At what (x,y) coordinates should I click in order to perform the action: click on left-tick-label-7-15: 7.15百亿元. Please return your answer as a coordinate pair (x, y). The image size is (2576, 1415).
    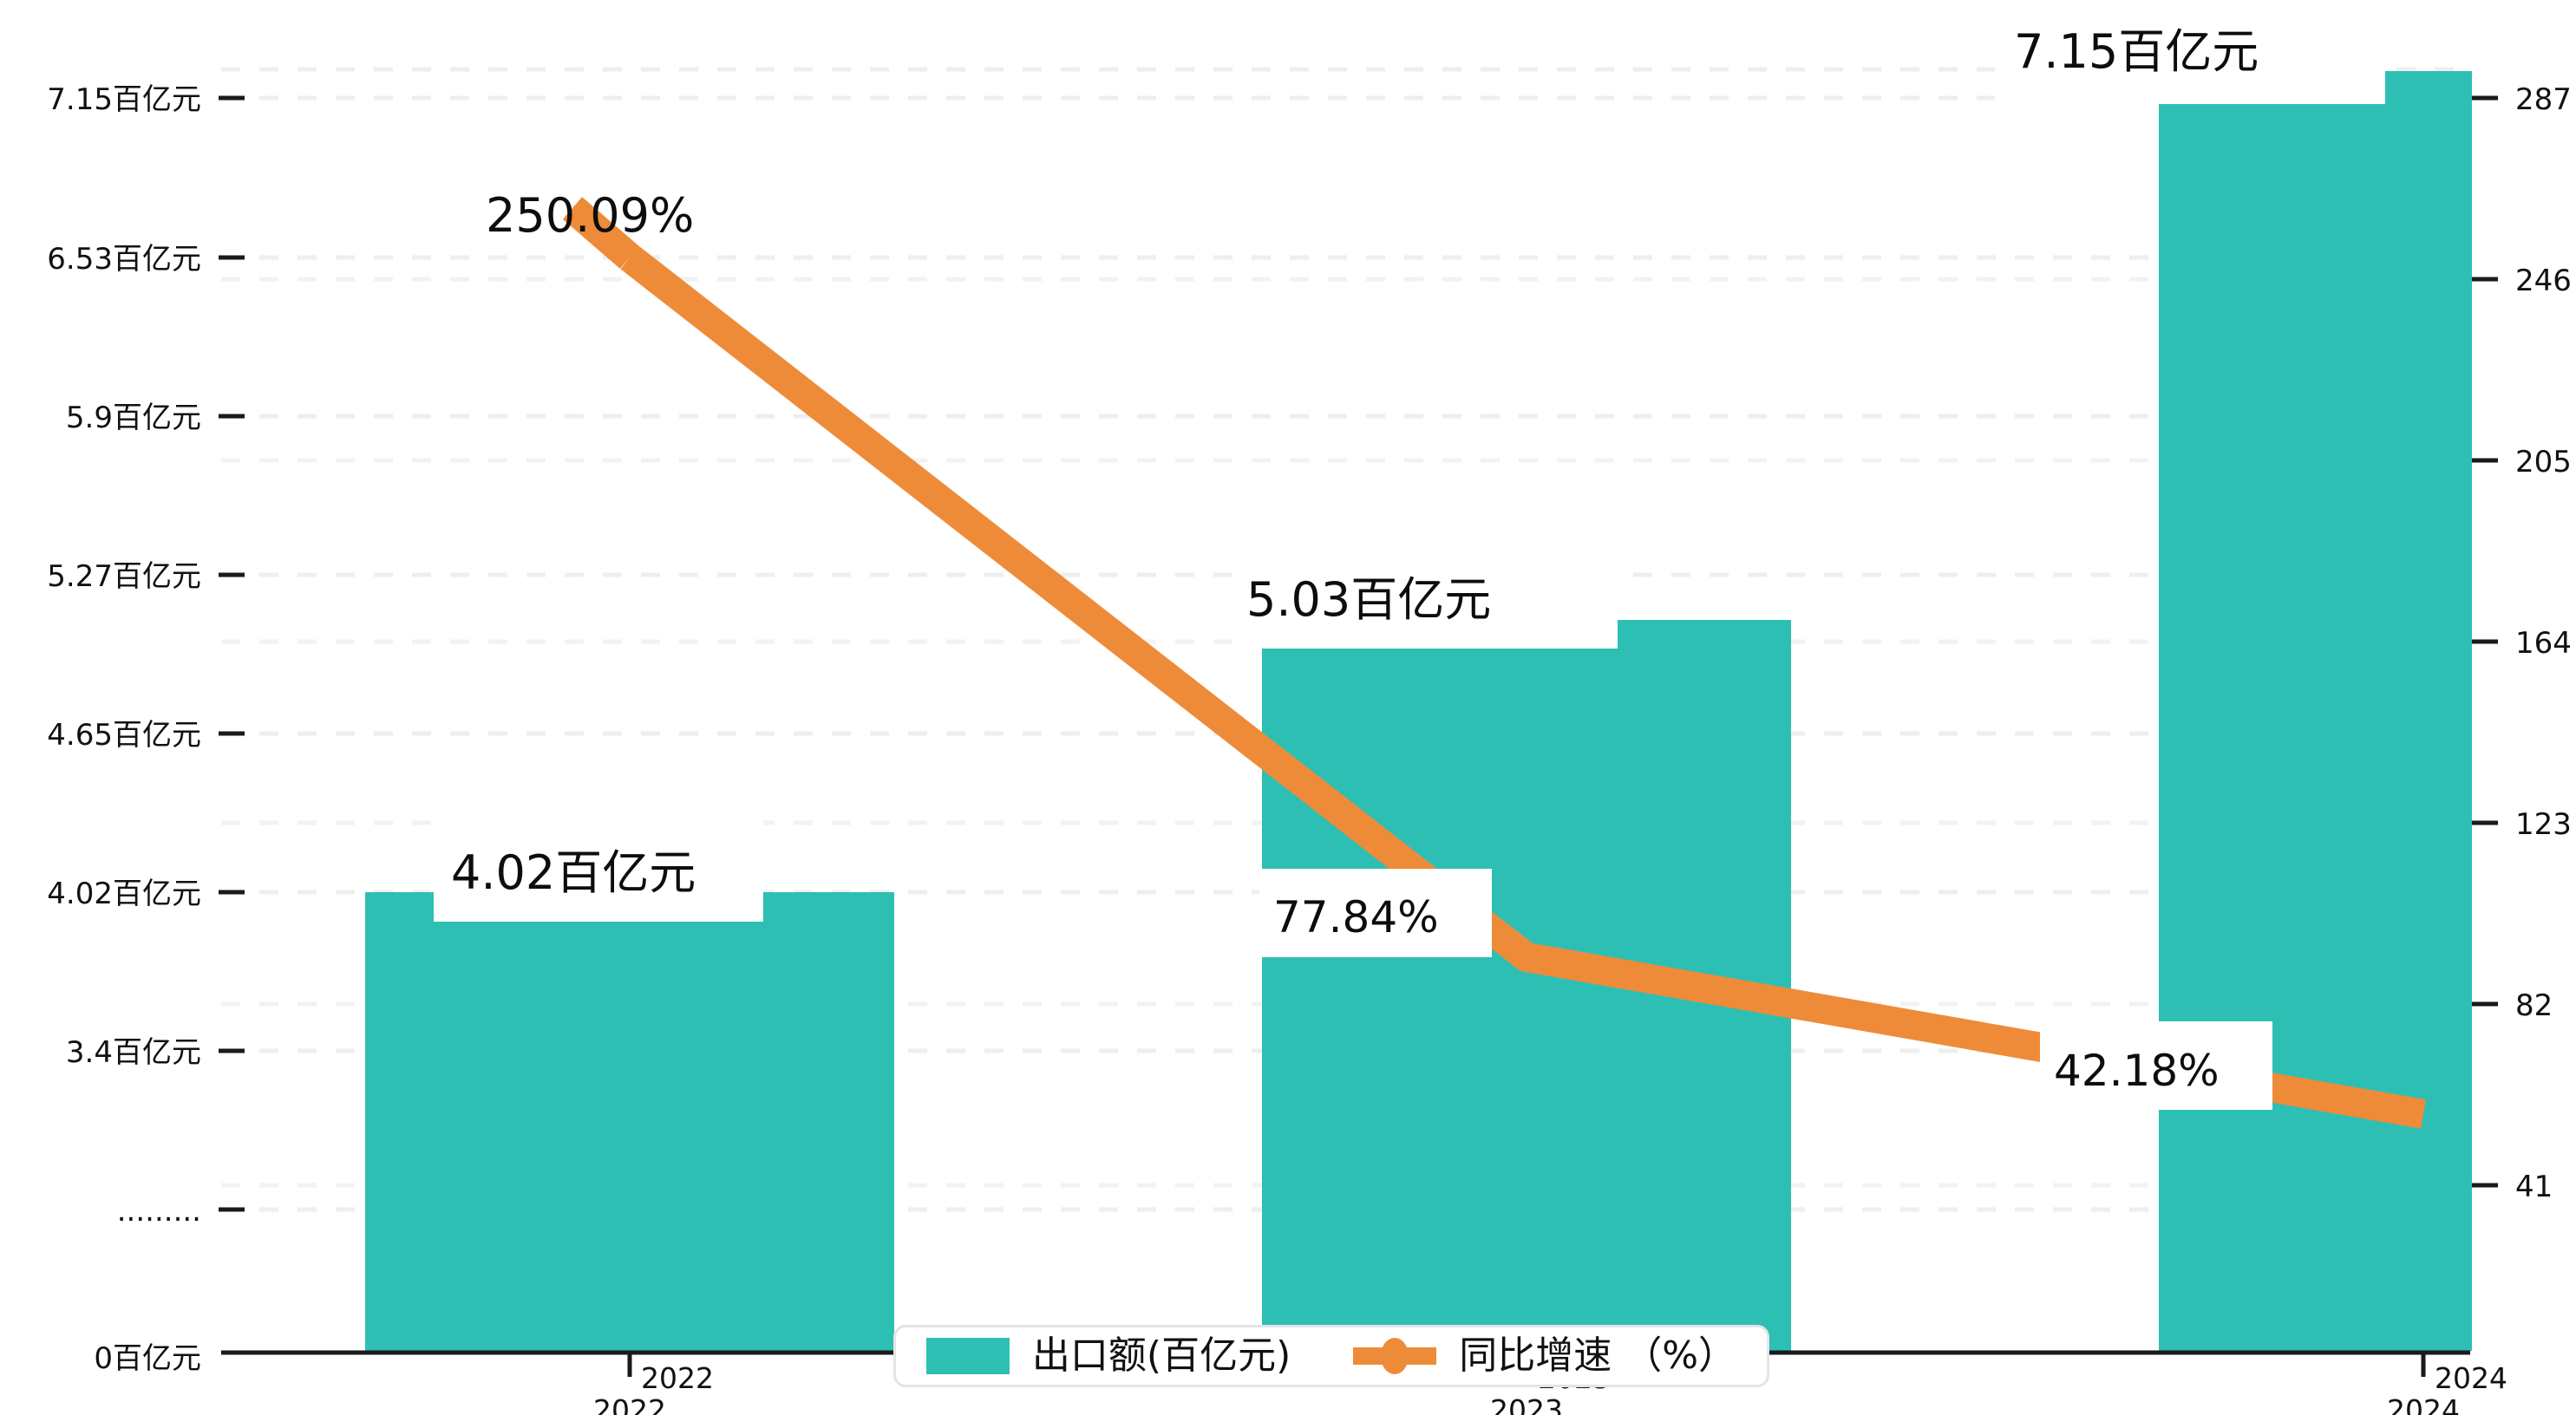
    Looking at the image, I should click on (124, 99).